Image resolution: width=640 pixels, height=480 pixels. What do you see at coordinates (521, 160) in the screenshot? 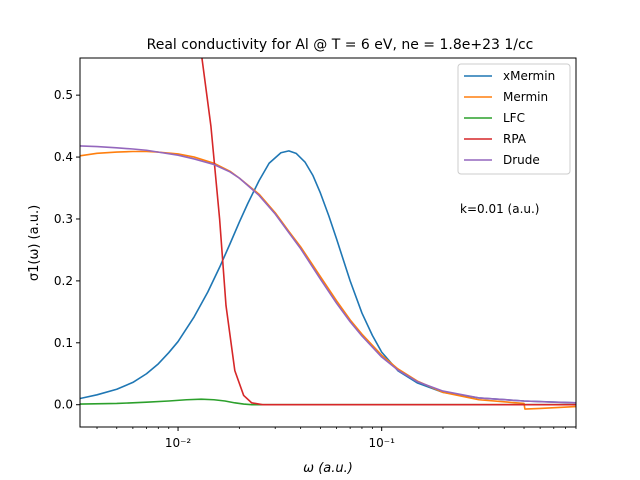
I see `legend-label-drude: Drude` at bounding box center [521, 160].